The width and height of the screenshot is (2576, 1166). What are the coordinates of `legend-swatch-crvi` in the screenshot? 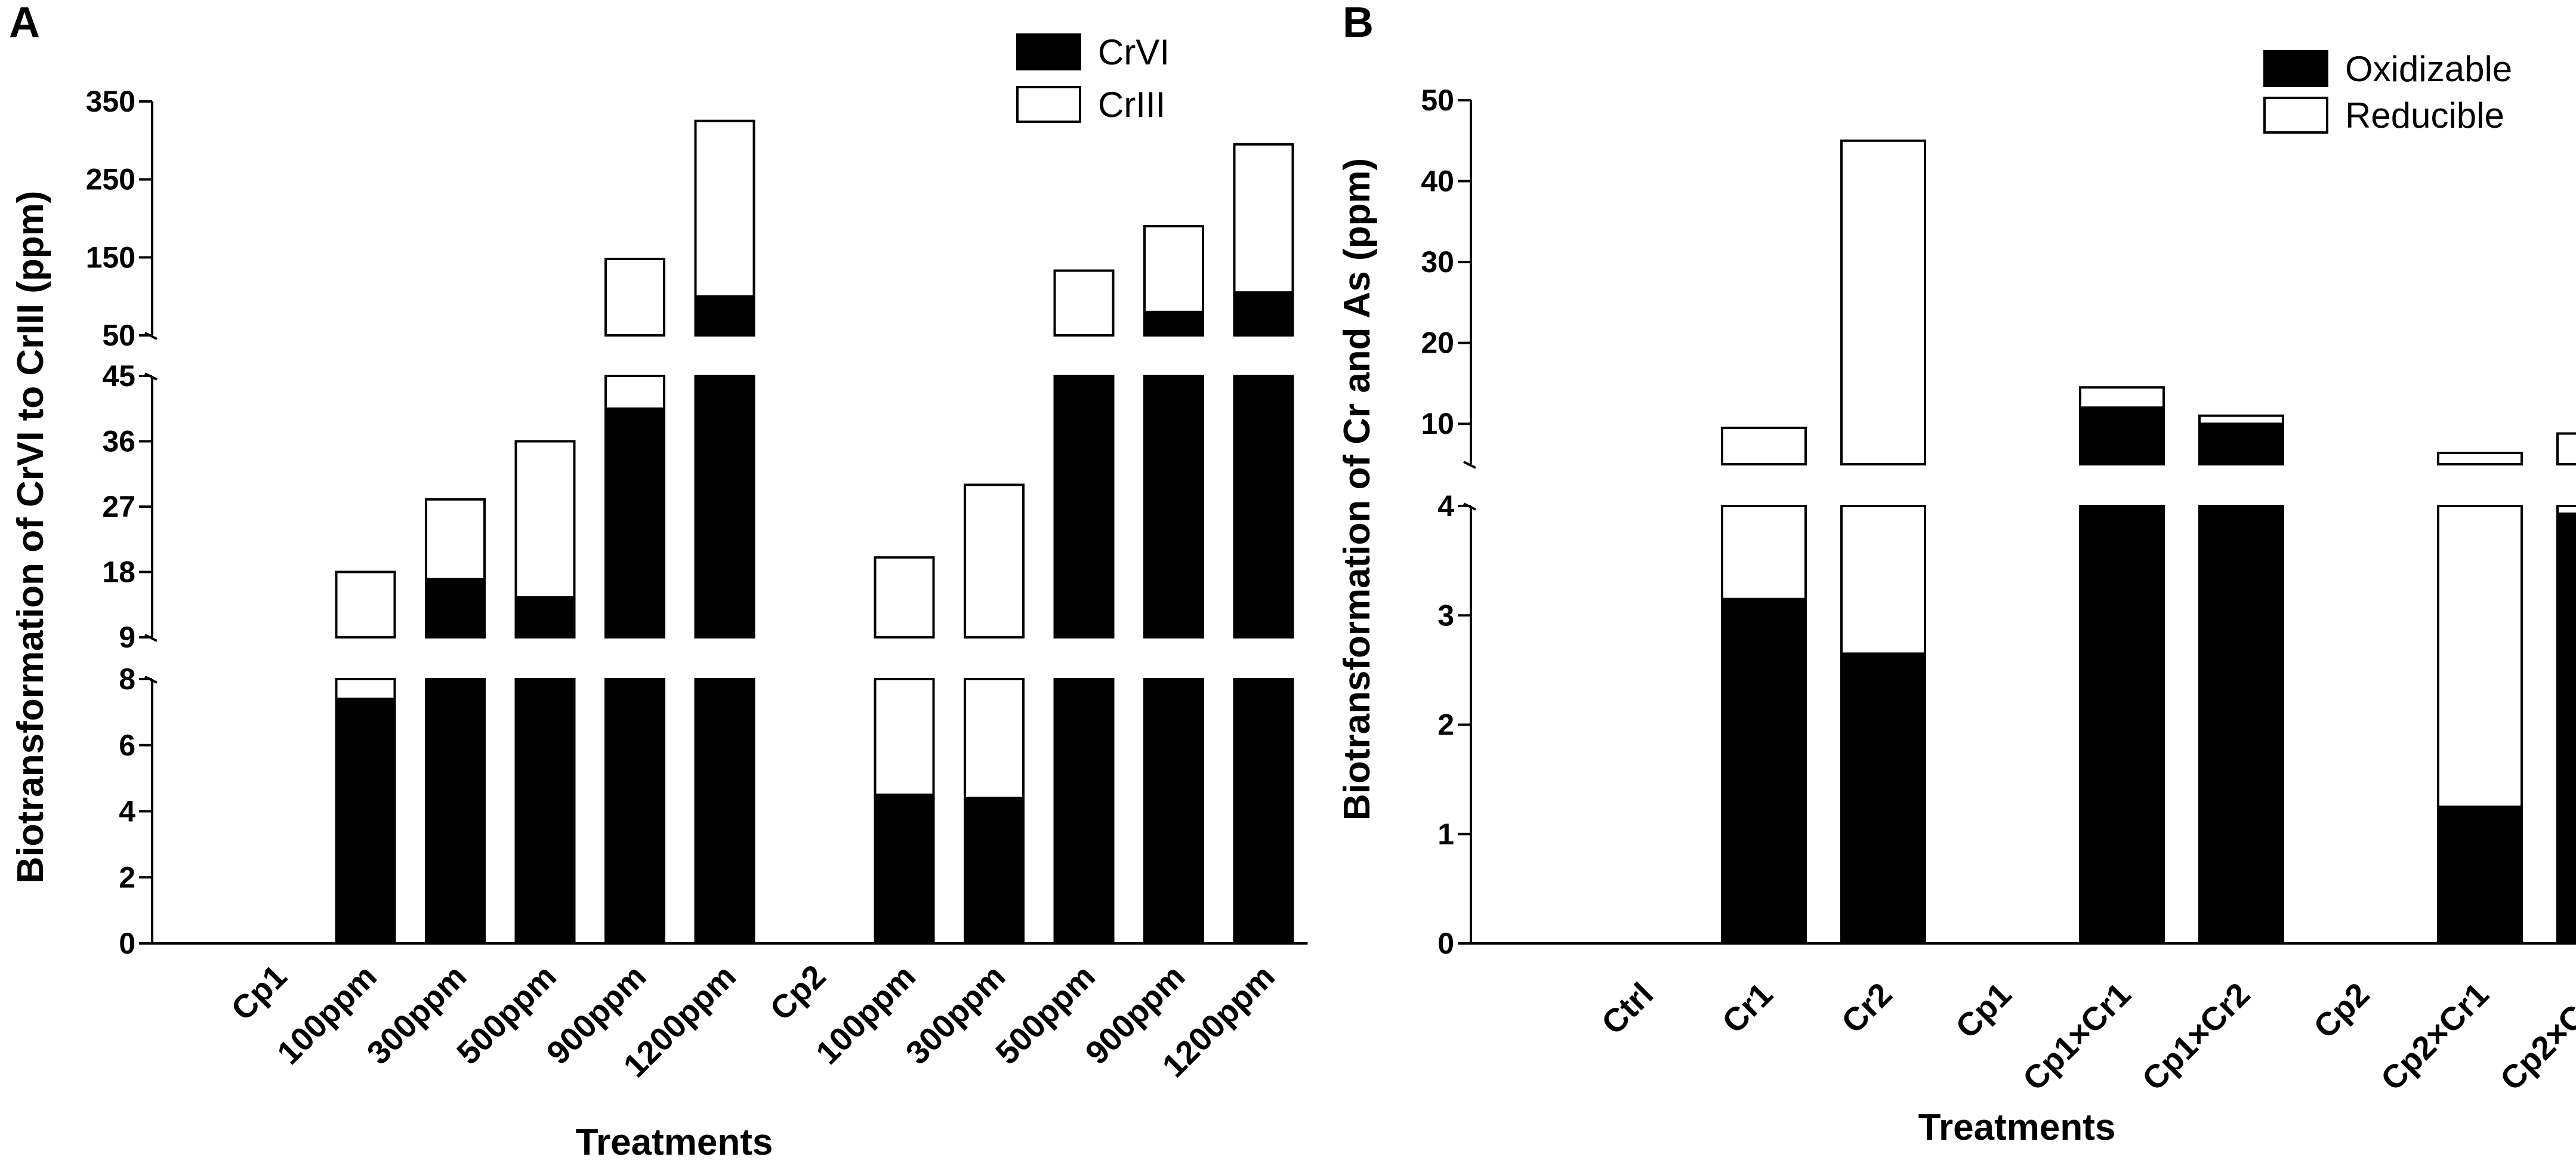 It's located at (1048, 51).